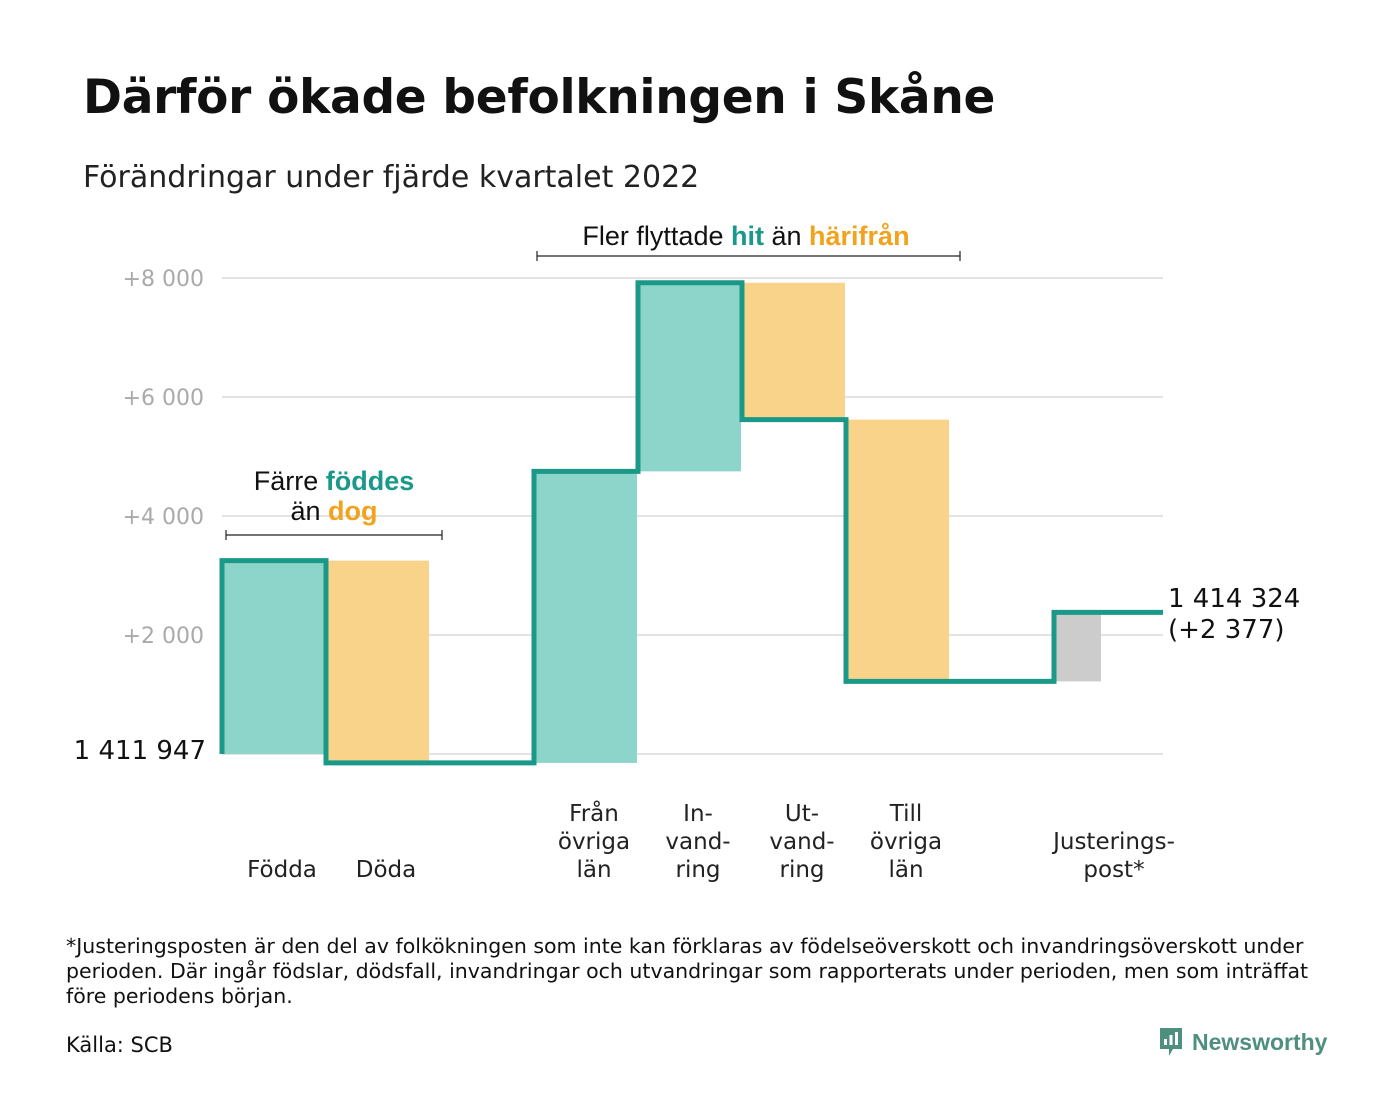 The image size is (1400, 1120). What do you see at coordinates (1113, 870) in the screenshot?
I see `category-label: post*` at bounding box center [1113, 870].